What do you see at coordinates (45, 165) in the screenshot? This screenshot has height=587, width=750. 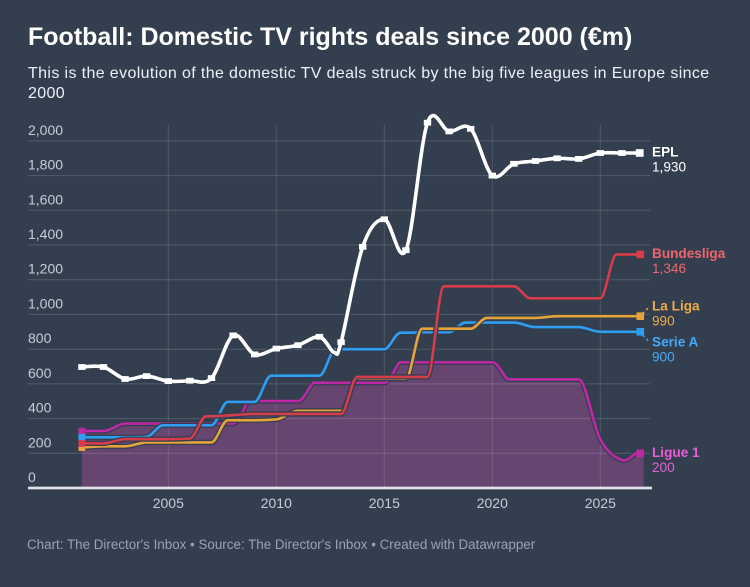 I see `svg-text: 1,800` at bounding box center [45, 165].